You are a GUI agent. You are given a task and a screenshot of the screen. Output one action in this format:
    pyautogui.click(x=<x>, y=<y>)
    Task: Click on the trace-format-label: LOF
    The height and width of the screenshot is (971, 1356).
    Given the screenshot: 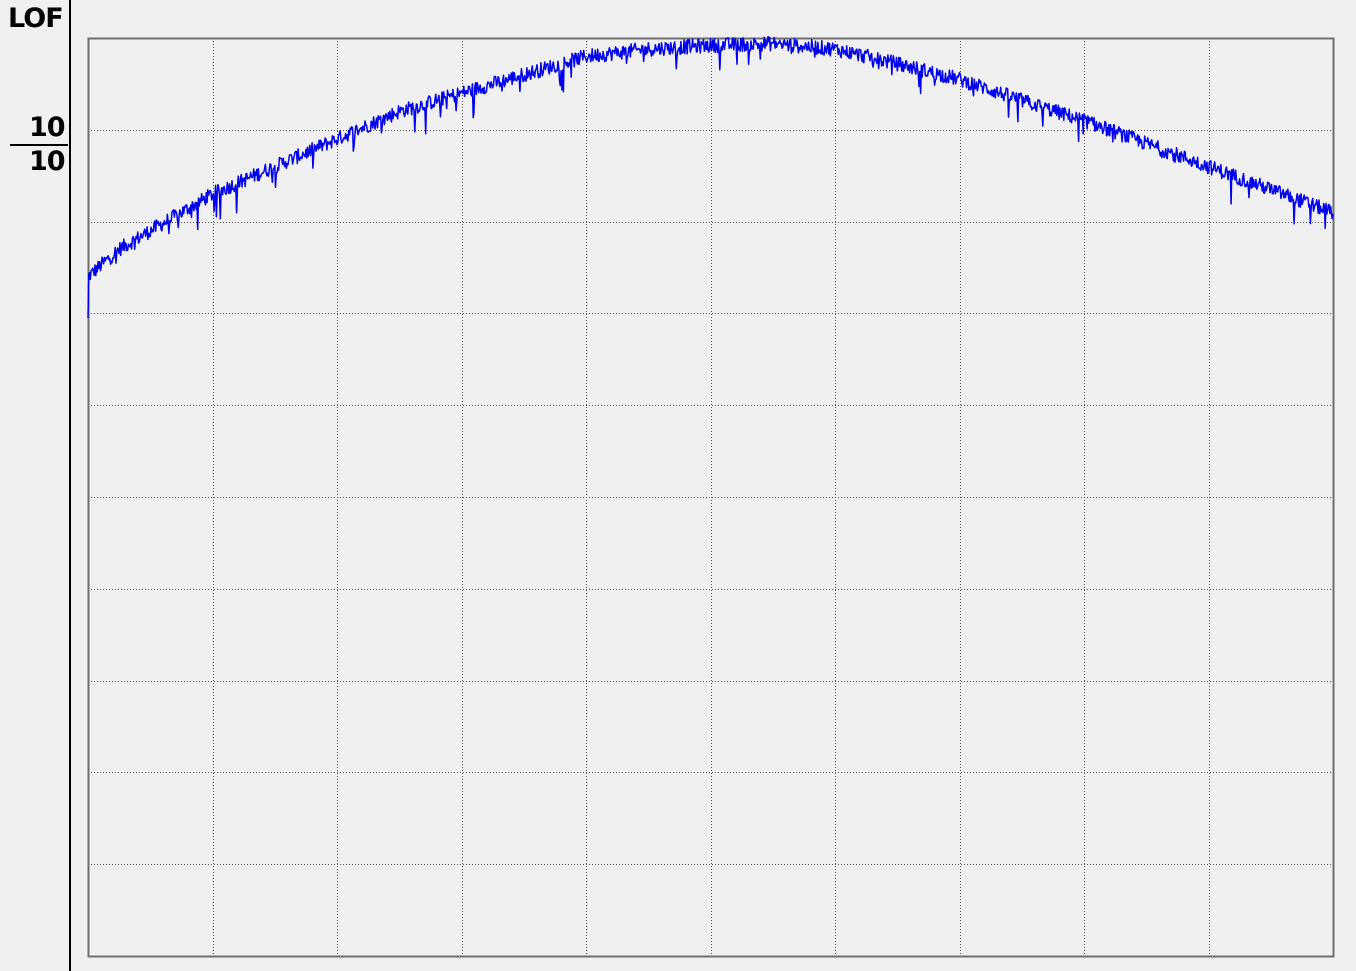 What is the action you would take?
    pyautogui.click(x=36, y=18)
    